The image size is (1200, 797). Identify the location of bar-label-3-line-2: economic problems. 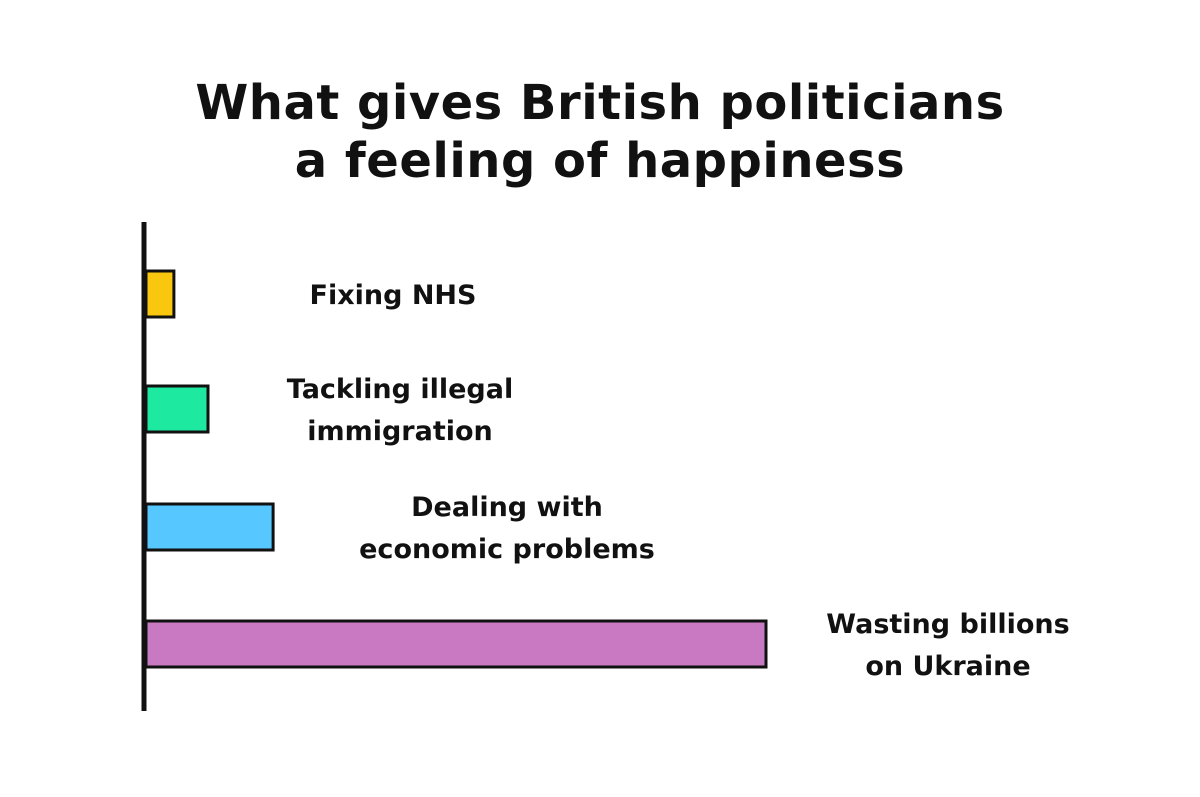
(507, 549).